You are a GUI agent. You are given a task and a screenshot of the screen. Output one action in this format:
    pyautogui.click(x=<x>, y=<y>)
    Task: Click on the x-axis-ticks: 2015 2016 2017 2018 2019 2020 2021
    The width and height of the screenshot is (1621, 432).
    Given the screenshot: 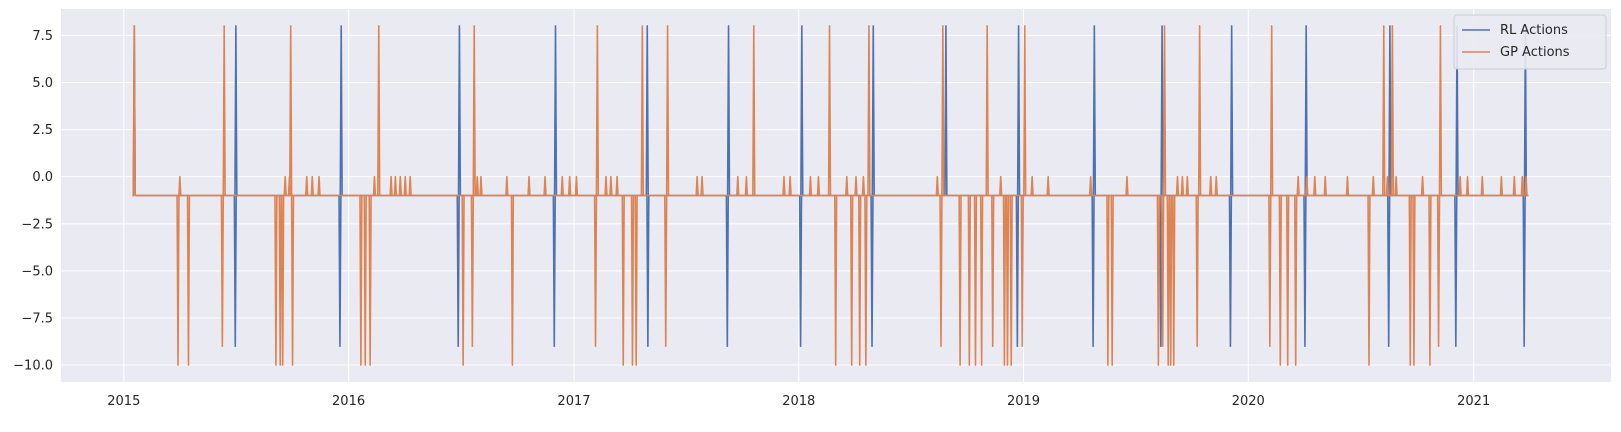 What is the action you would take?
    pyautogui.click(x=798, y=401)
    